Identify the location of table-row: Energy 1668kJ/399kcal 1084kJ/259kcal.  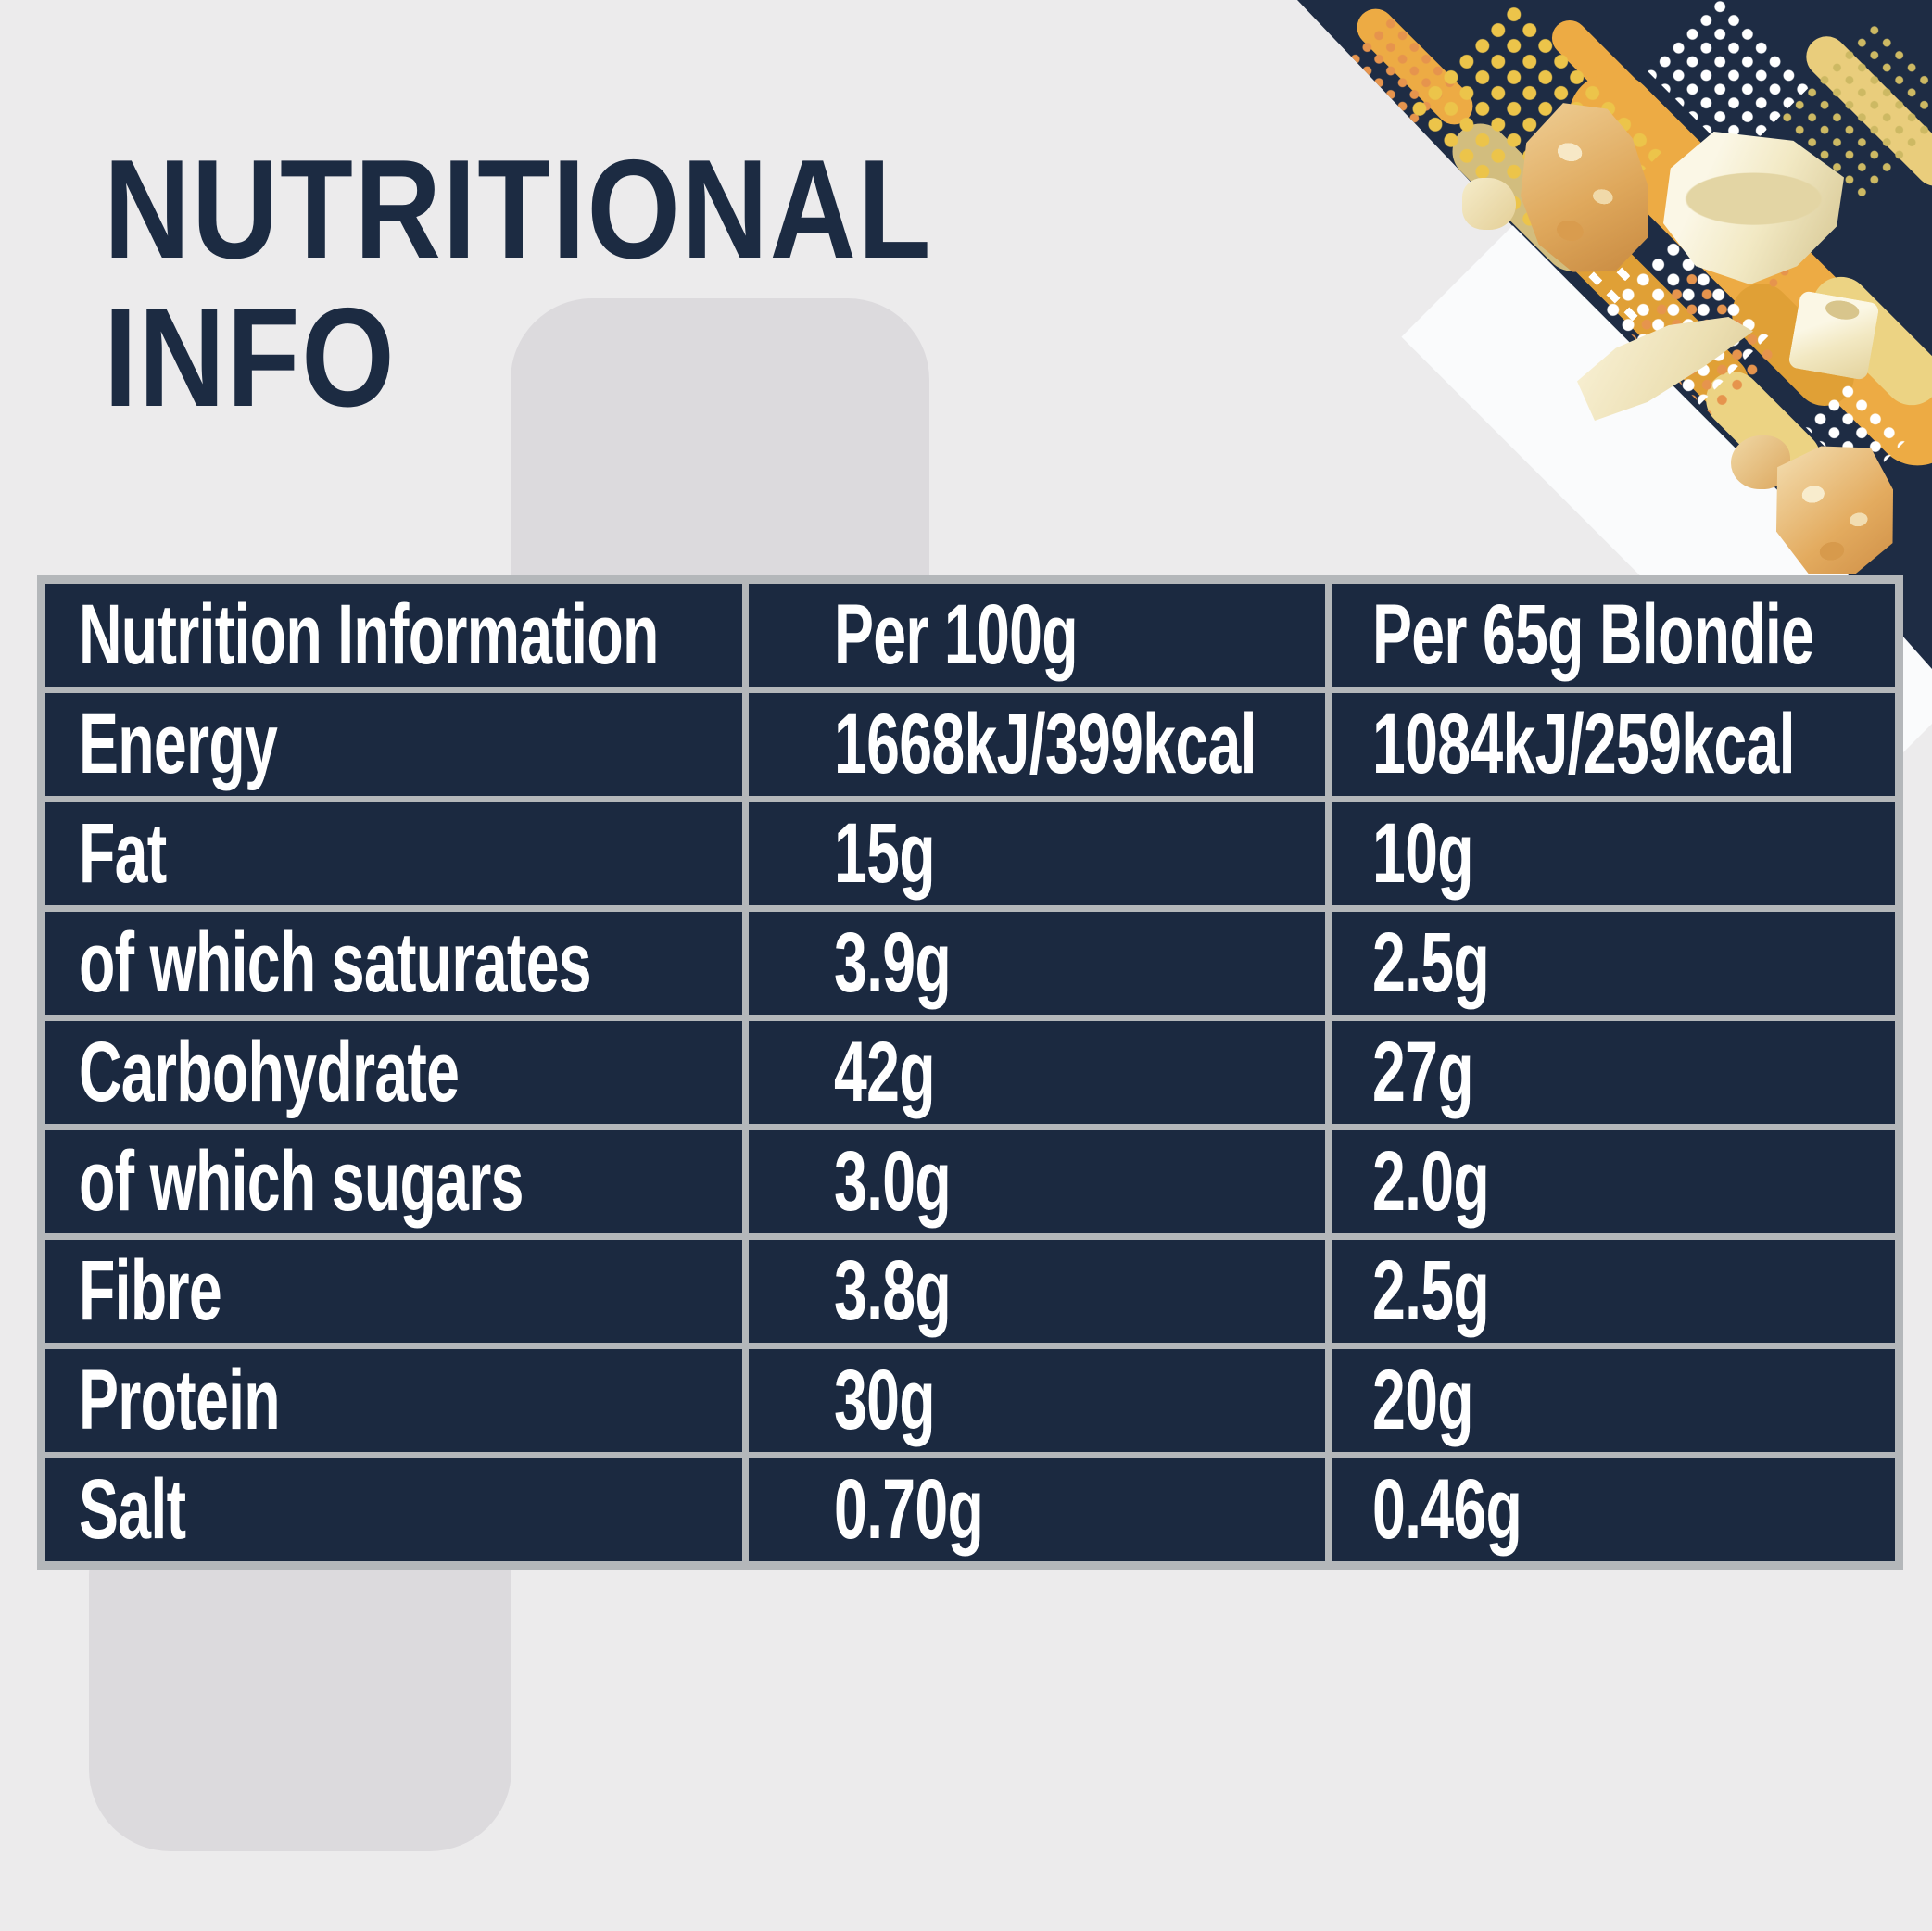
(970, 745).